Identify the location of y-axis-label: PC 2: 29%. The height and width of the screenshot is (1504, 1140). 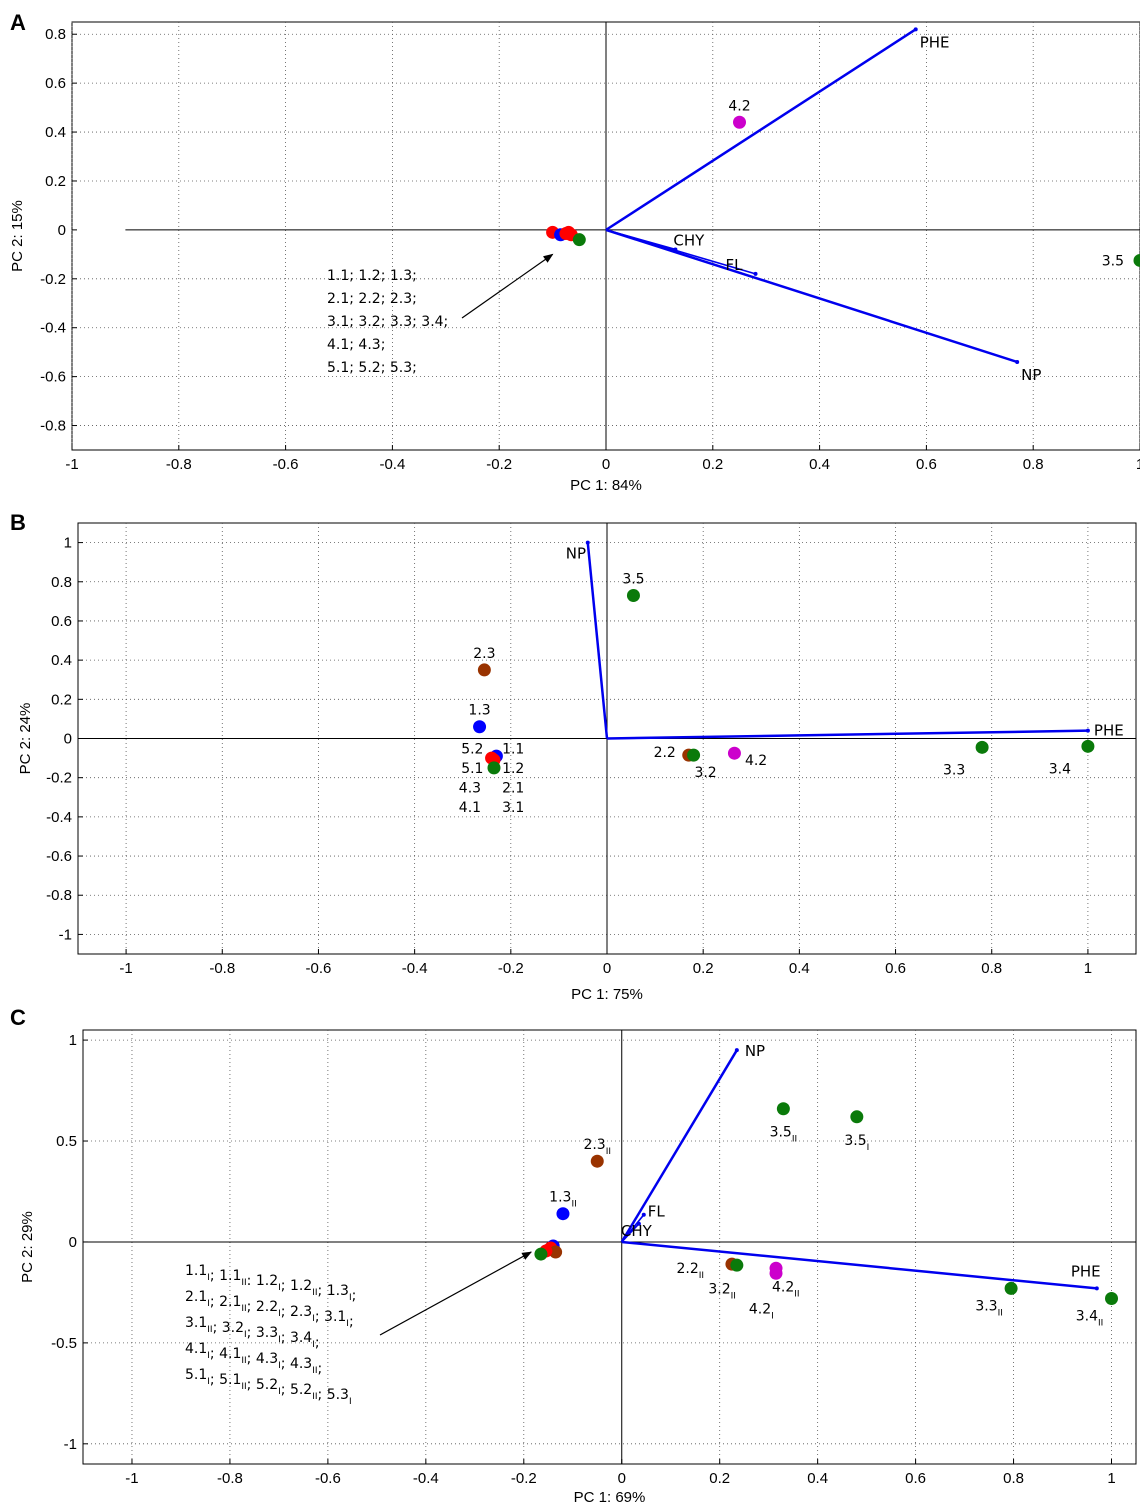
(27, 1247).